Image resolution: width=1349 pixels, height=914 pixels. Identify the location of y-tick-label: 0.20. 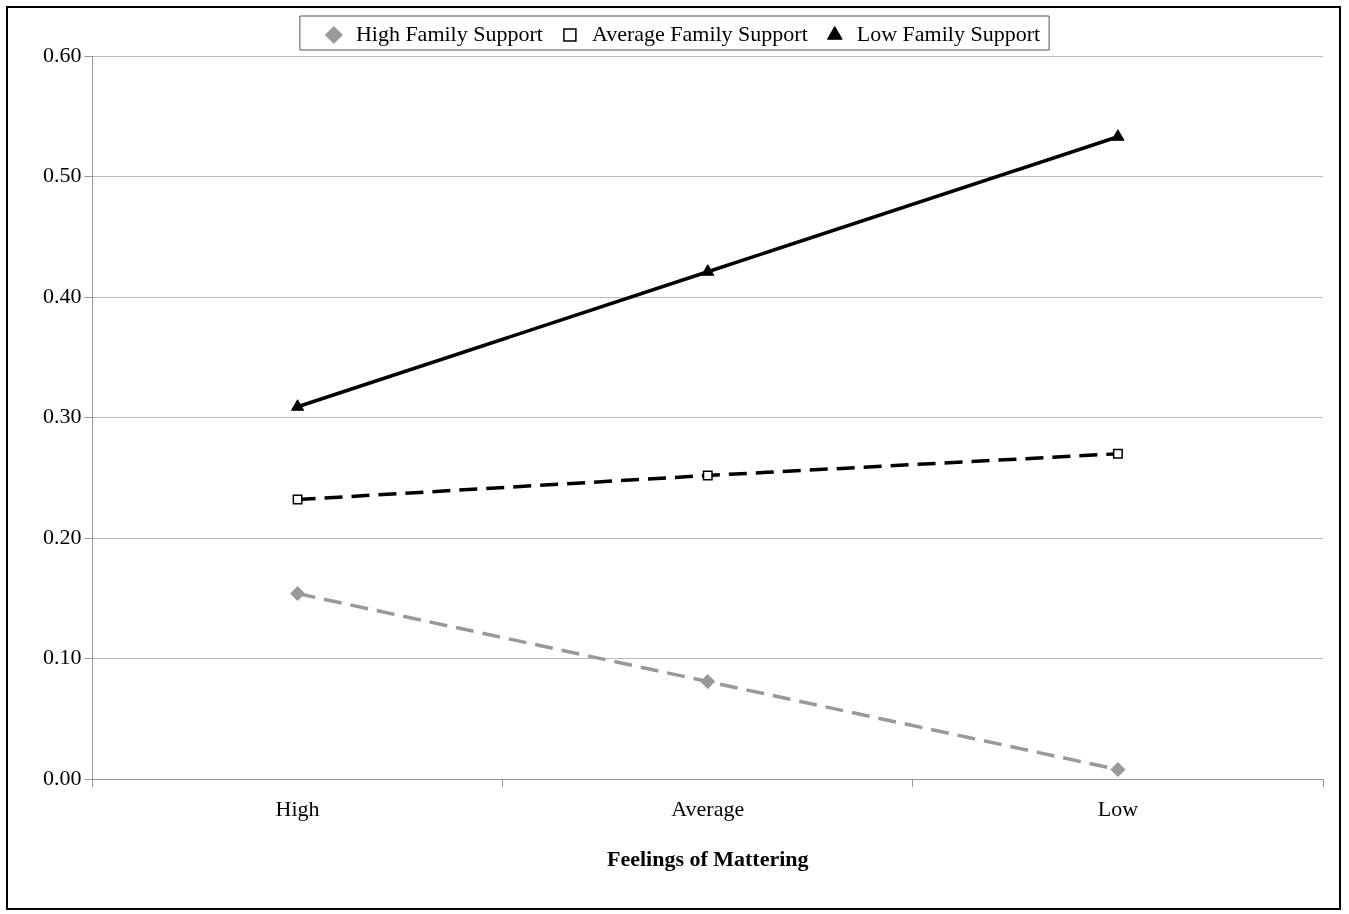
(62, 536).